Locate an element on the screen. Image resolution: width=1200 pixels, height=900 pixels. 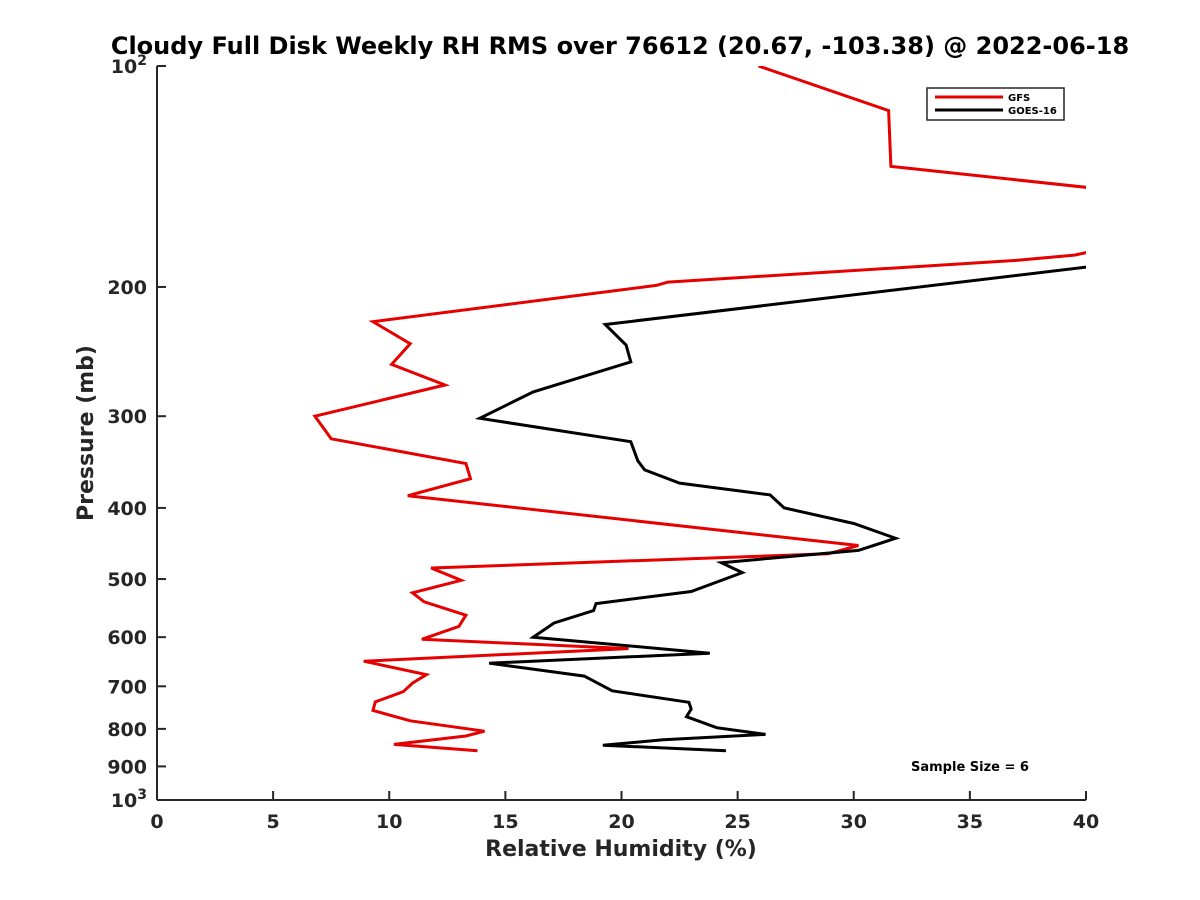
legend: GFS GOES-16 is located at coordinates (995, 104).